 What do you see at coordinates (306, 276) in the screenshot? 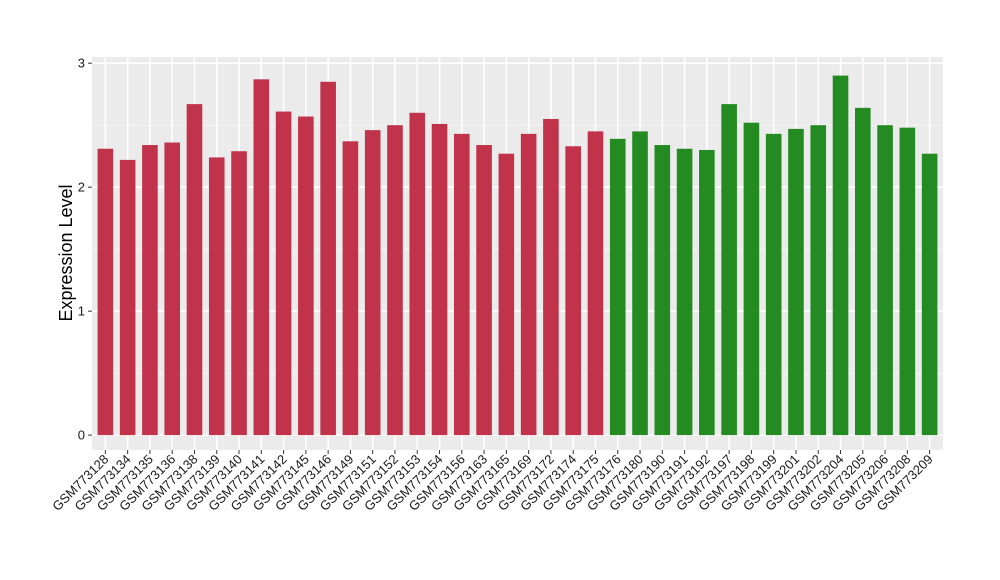
I see `bar-GSM773145` at bounding box center [306, 276].